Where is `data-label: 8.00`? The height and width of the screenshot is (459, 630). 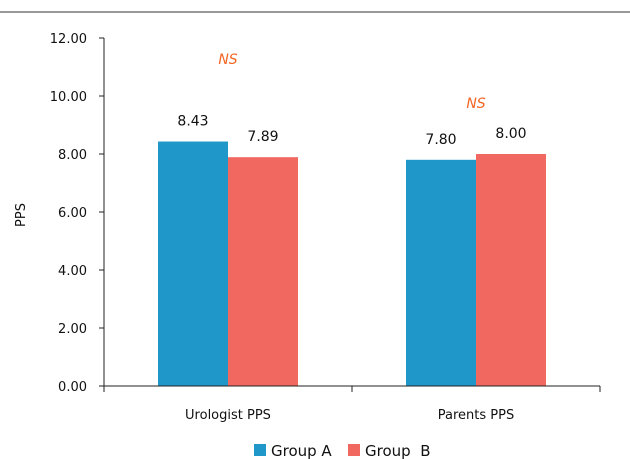 data-label: 8.00 is located at coordinates (510, 134).